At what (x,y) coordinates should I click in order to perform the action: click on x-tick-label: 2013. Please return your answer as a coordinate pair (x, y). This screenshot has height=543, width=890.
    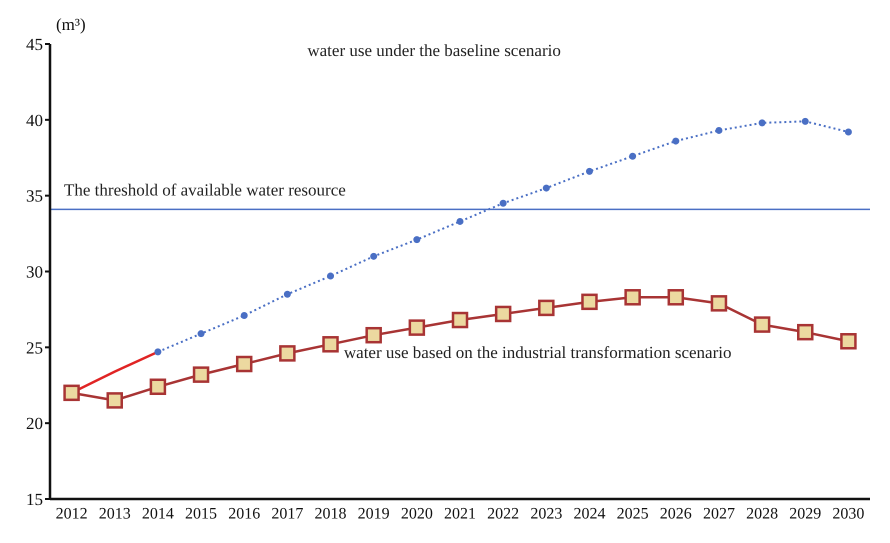
    Looking at the image, I should click on (114, 513).